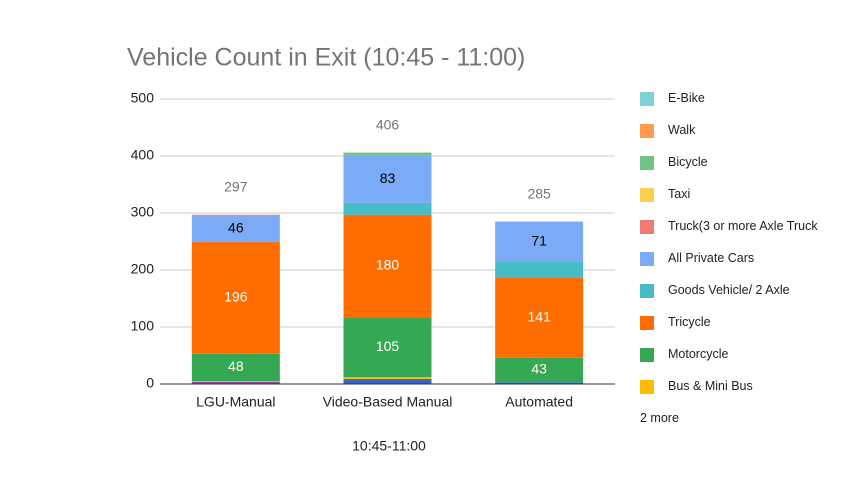 The width and height of the screenshot is (854, 480). What do you see at coordinates (539, 402) in the screenshot?
I see `x-tick-label: Automated` at bounding box center [539, 402].